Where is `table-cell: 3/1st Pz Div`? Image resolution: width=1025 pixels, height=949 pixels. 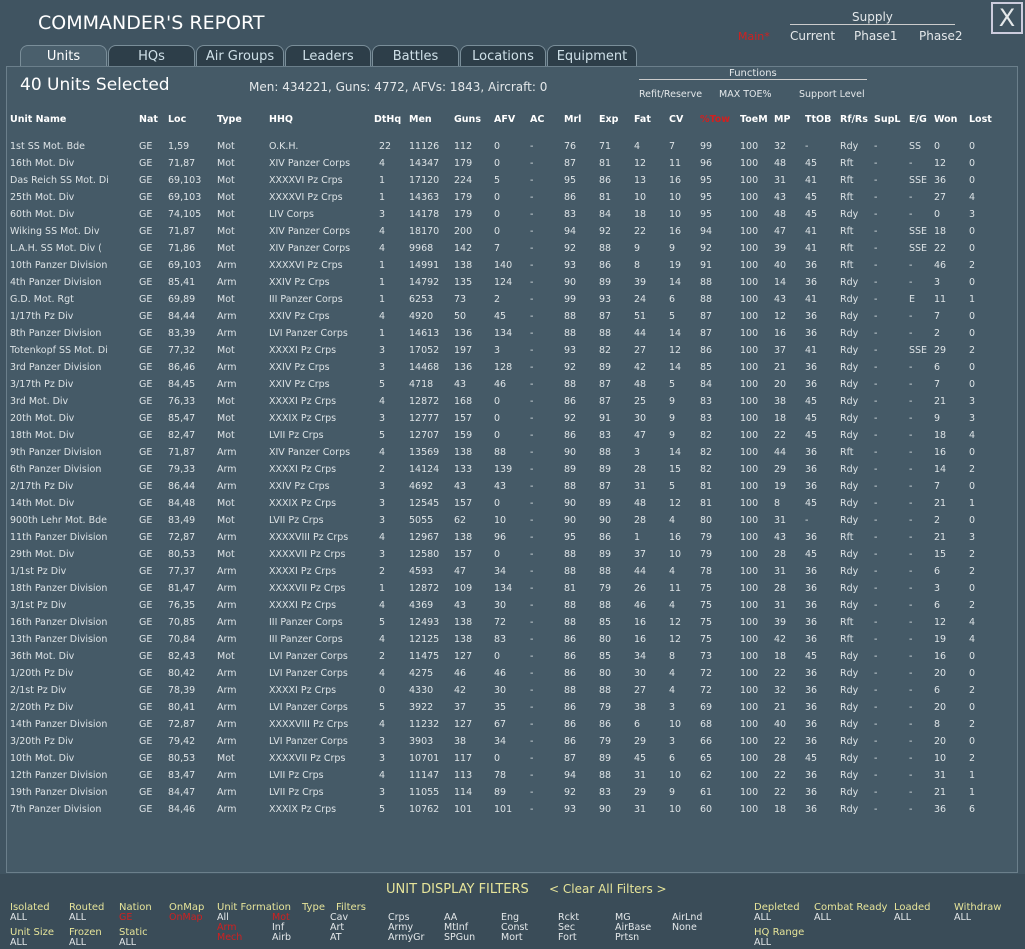 table-cell: 3/1st Pz Div is located at coordinates (38, 605).